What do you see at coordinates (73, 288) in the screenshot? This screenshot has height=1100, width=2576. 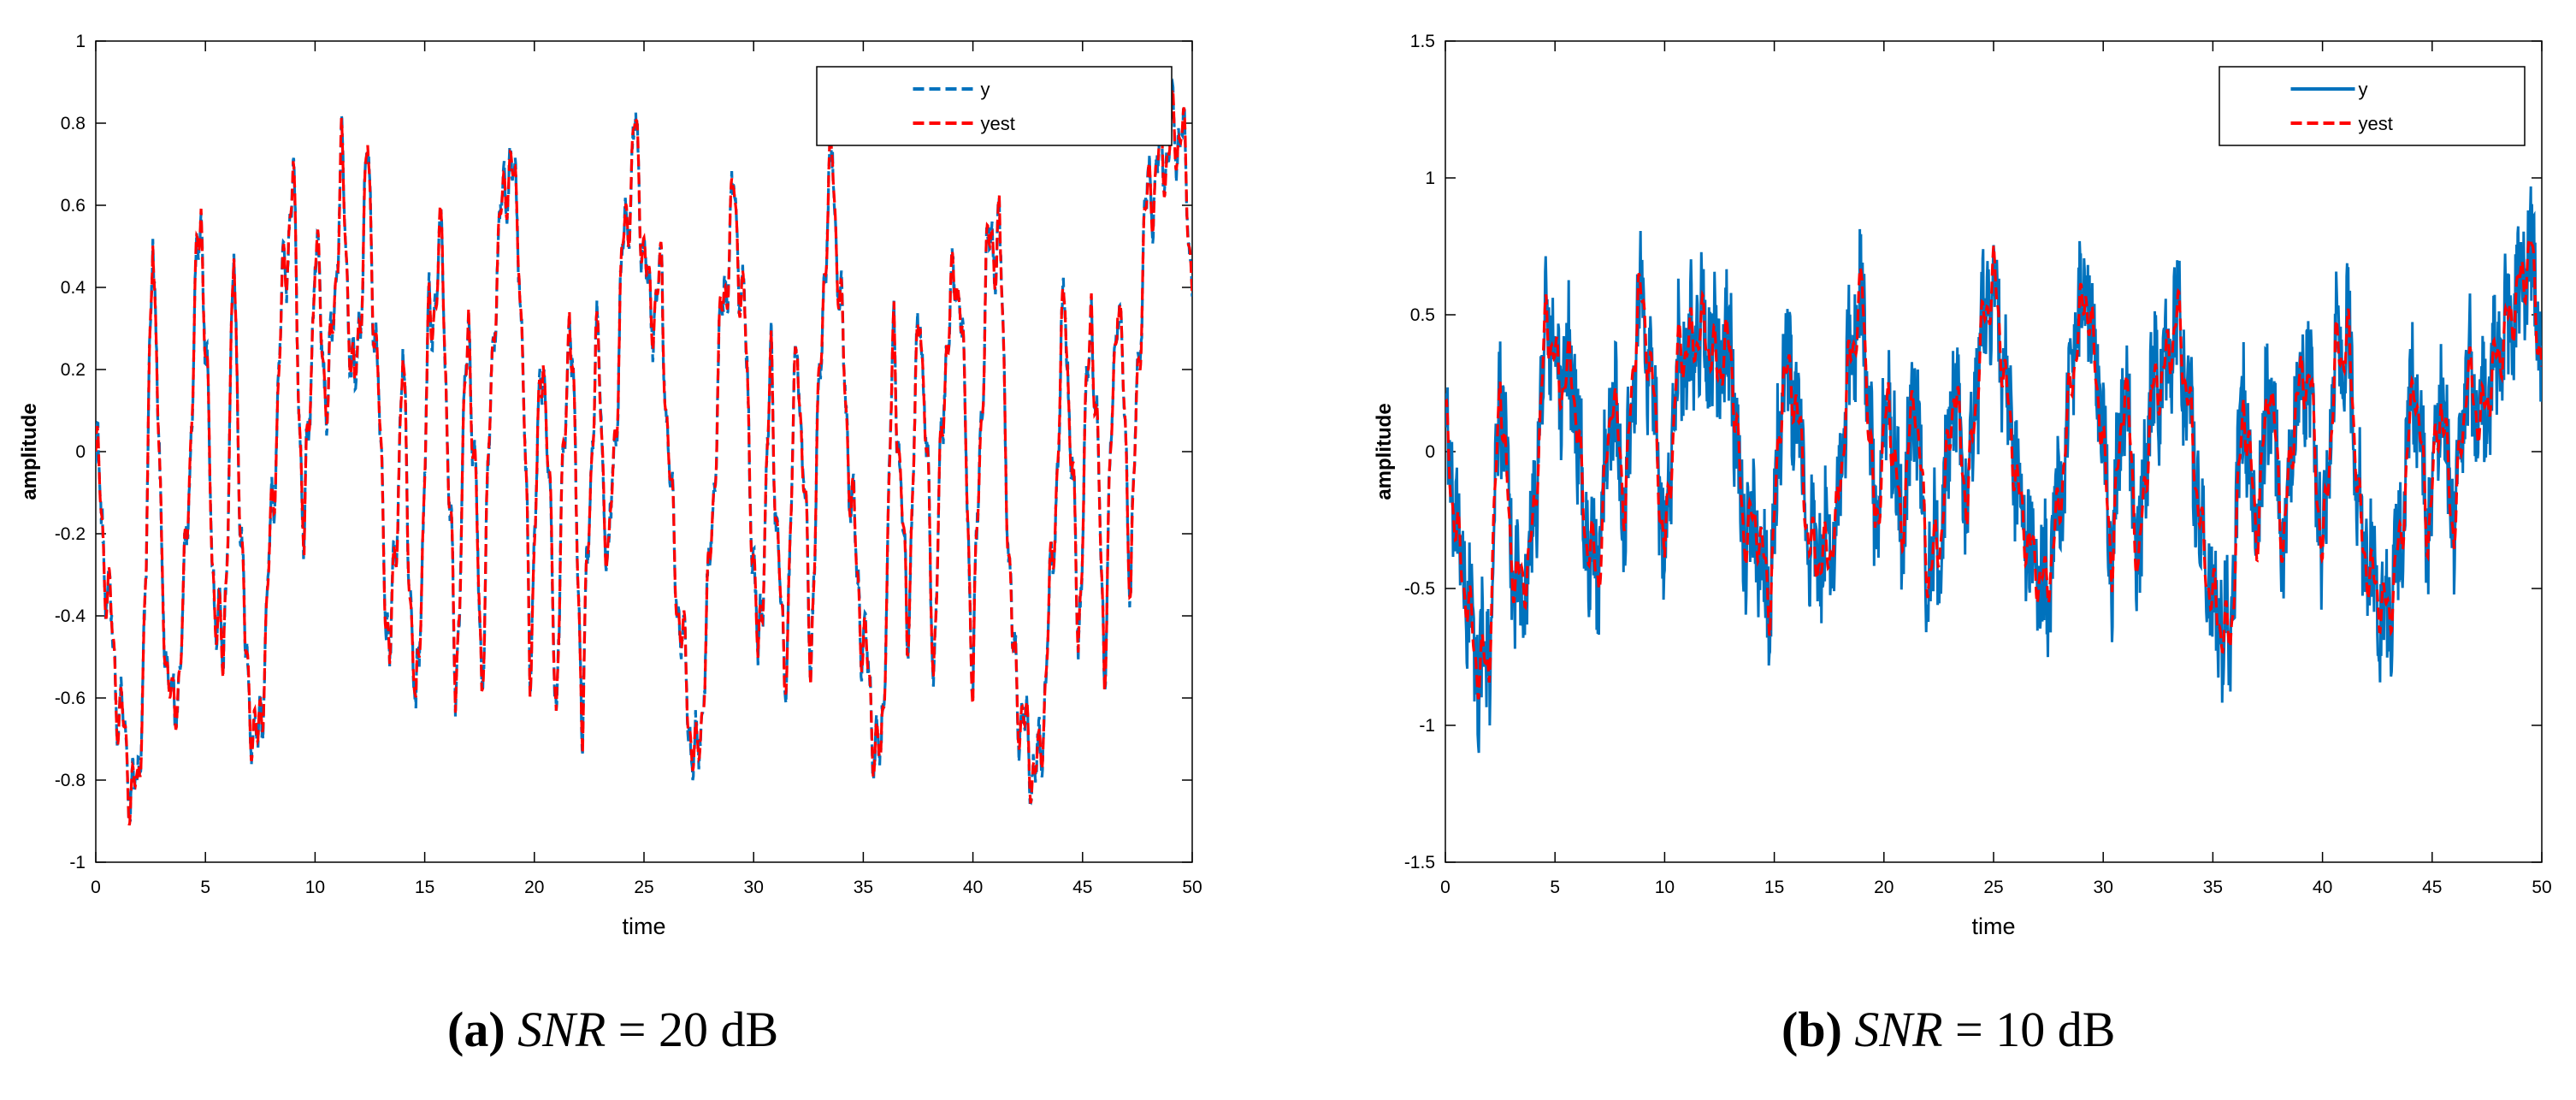 I see `y-tick-label: 0.4` at bounding box center [73, 288].